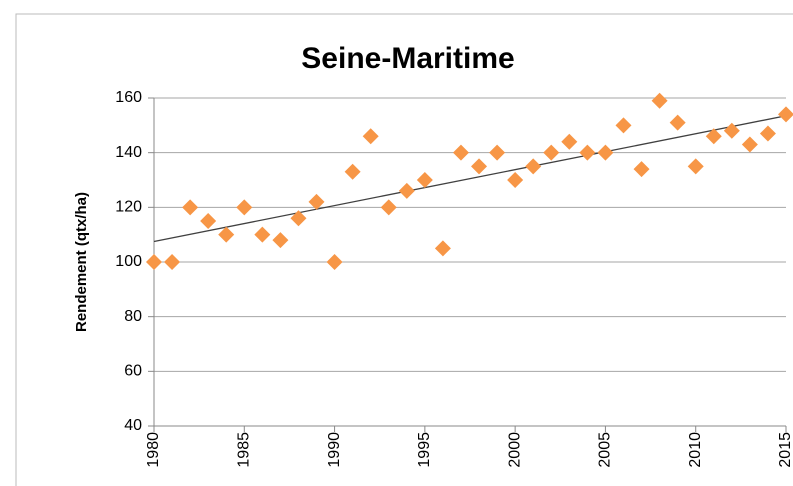 The image size is (793, 486). What do you see at coordinates (128, 97) in the screenshot?
I see `y-tick-label: 160` at bounding box center [128, 97].